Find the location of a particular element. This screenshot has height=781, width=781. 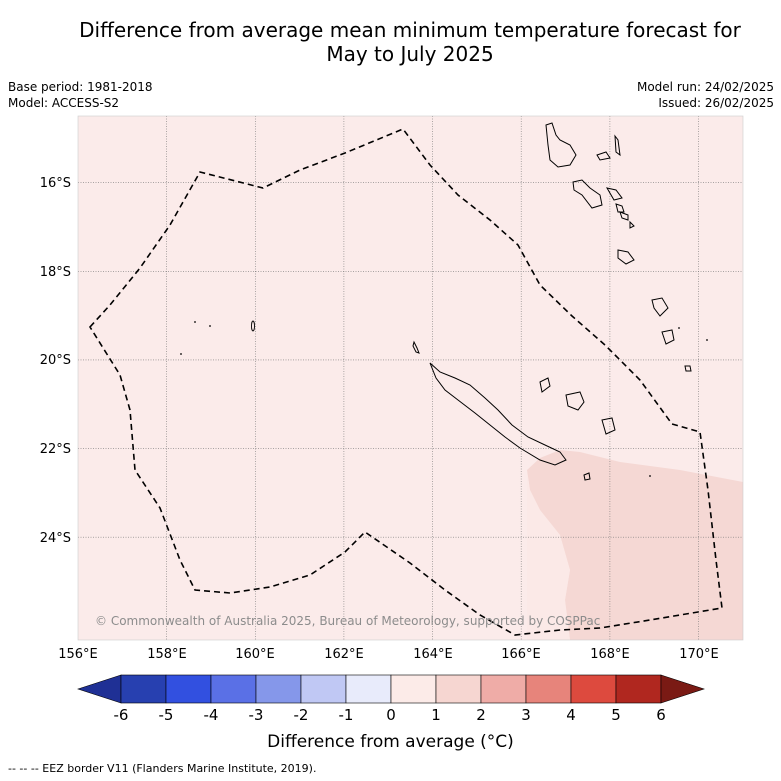

vanuatu-islands is located at coordinates (618, 247).